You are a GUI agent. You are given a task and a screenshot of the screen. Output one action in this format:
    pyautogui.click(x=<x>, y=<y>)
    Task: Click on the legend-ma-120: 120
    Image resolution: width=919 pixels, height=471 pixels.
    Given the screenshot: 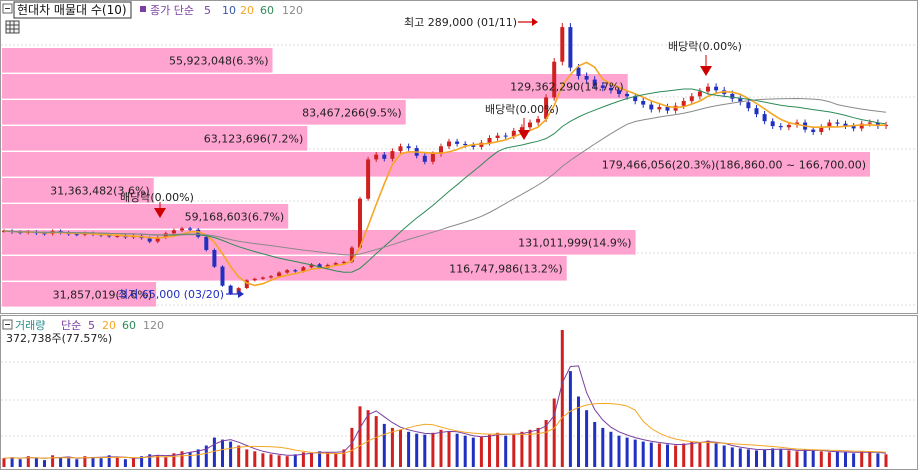 What is the action you would take?
    pyautogui.click(x=292, y=10)
    